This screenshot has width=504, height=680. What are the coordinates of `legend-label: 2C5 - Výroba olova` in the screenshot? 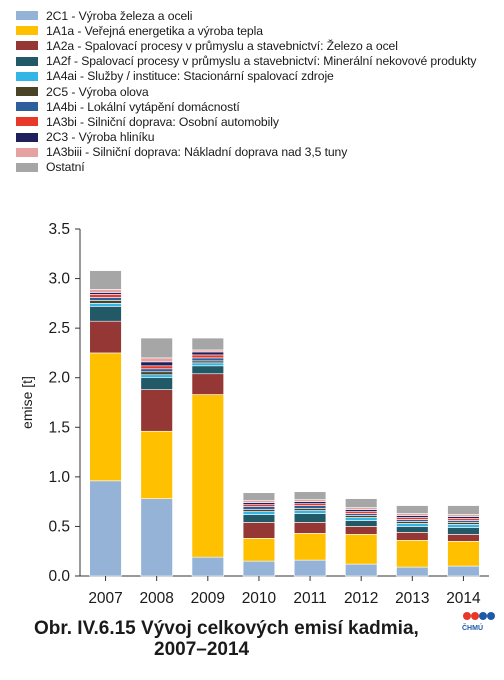 It's located at (97, 91).